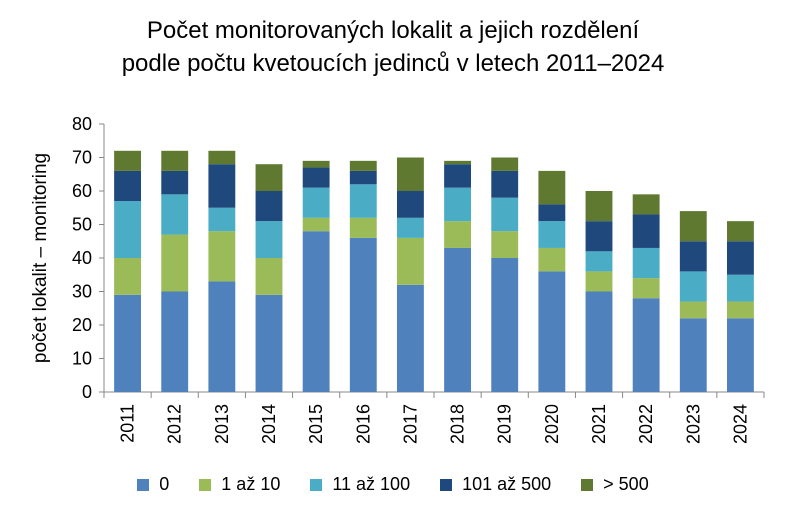 Image resolution: width=786 pixels, height=526 pixels. I want to click on x-tick-label: 2012, so click(175, 424).